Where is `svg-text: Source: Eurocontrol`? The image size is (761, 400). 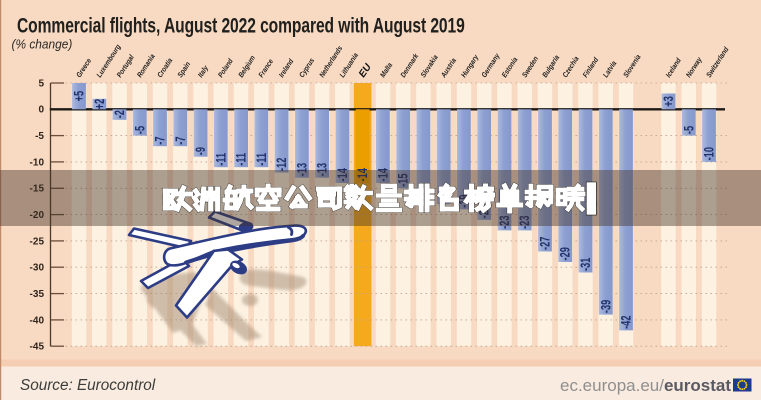
svg-text: Source: Eurocontrol is located at coordinates (88, 385).